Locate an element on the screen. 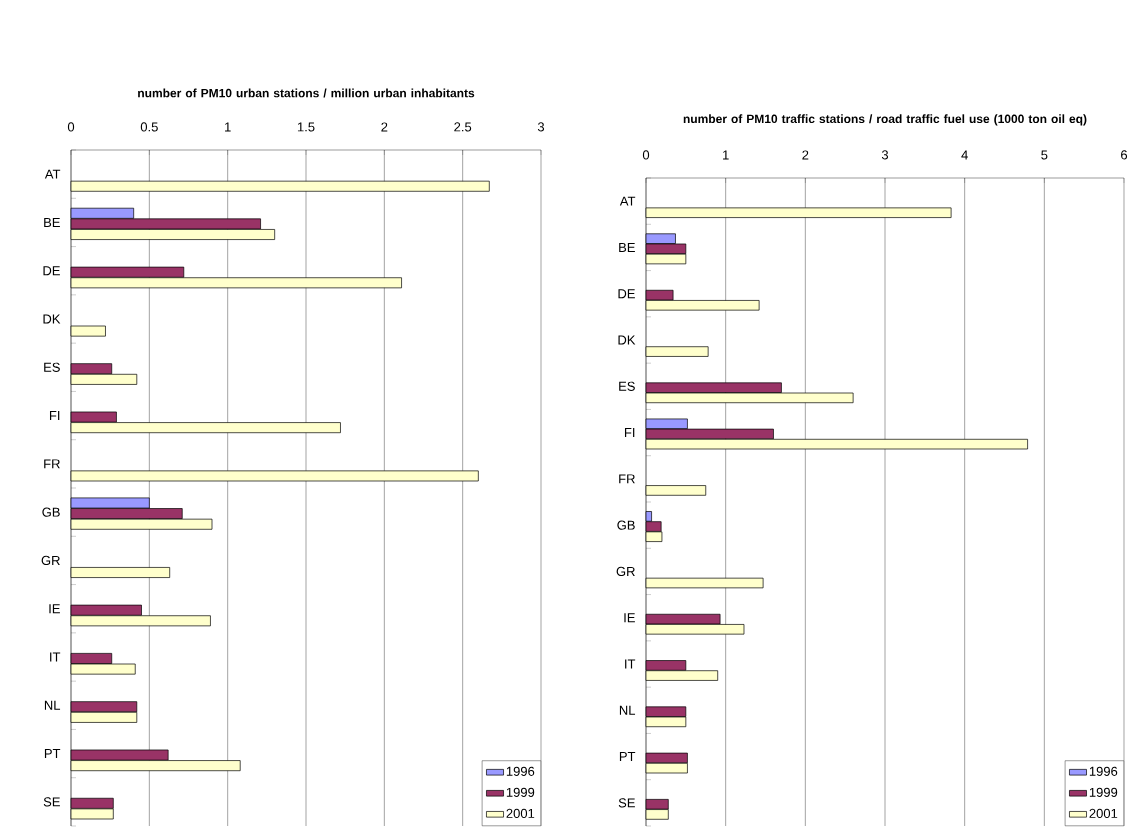  x-tick-label: 1.5 is located at coordinates (306, 127).